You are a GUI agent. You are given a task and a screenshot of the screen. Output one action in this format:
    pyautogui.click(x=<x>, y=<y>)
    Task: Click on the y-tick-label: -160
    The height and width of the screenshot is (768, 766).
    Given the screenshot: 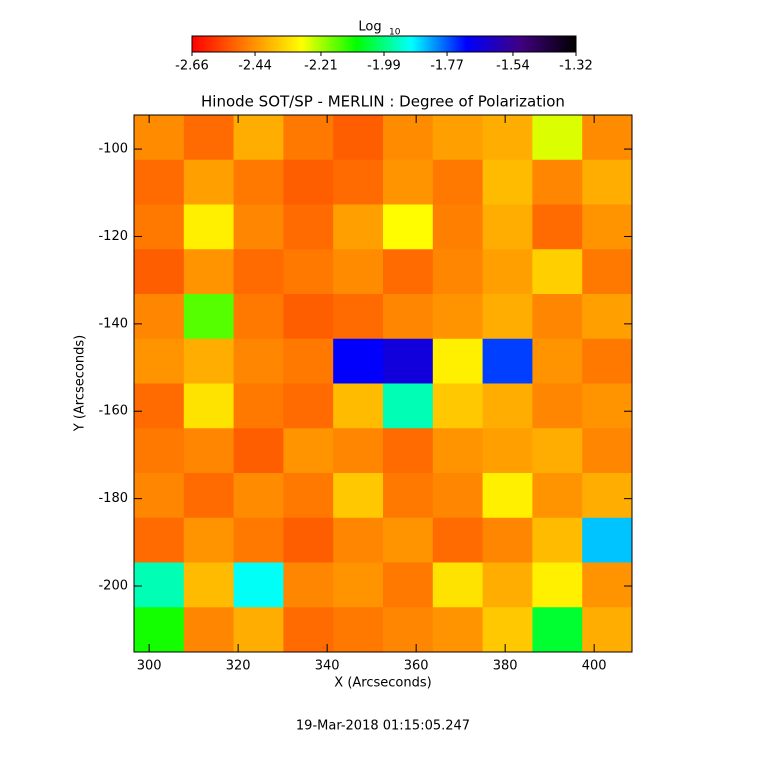 What is the action you would take?
    pyautogui.click(x=113, y=411)
    